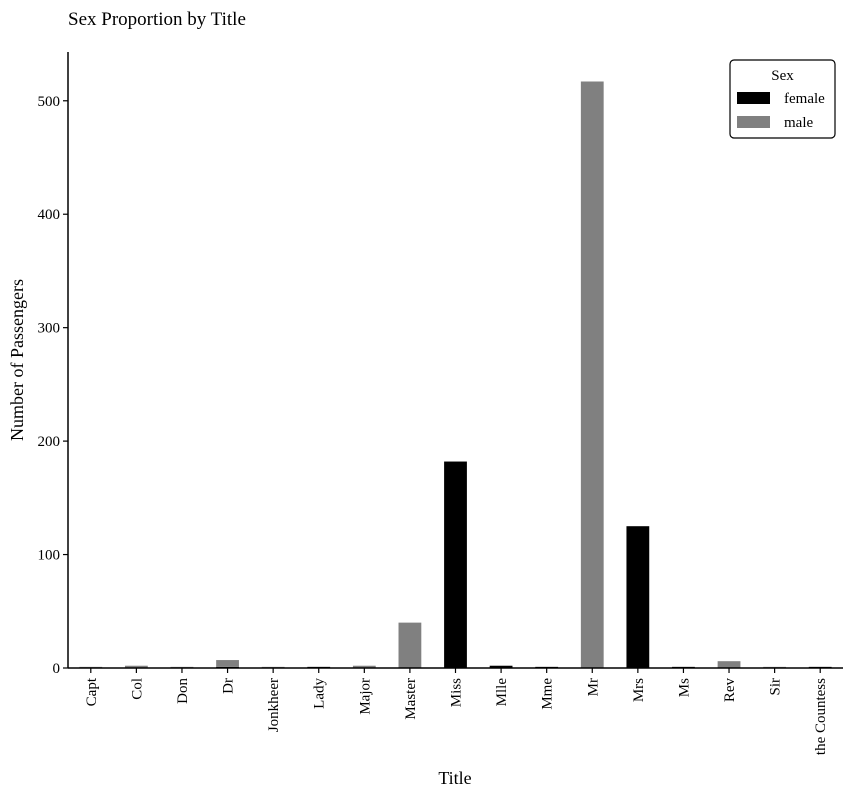 The height and width of the screenshot is (797, 853). What do you see at coordinates (227, 663) in the screenshot?
I see `bar-male-dr` at bounding box center [227, 663].